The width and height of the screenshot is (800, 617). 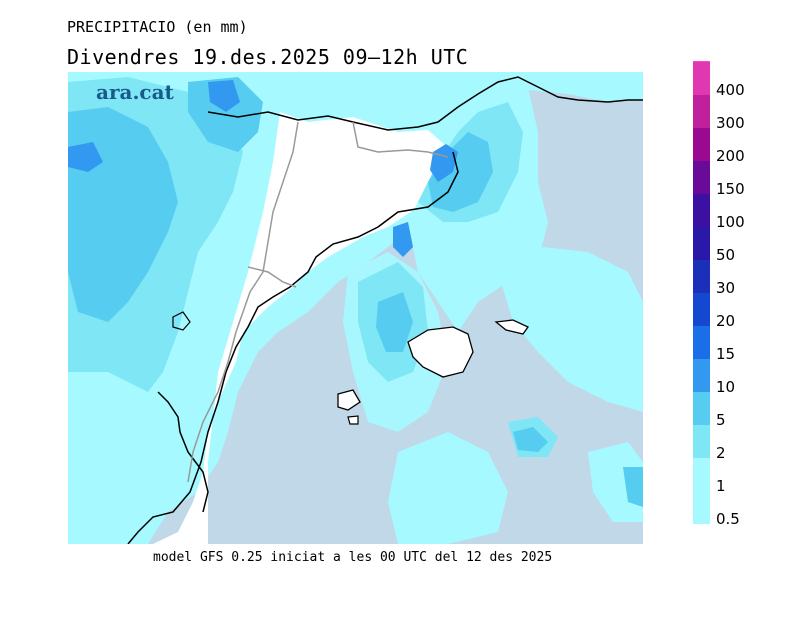 I want to click on map-subtitle: Divendres 19.des.2025 09–12h UTC, so click(x=268, y=57).